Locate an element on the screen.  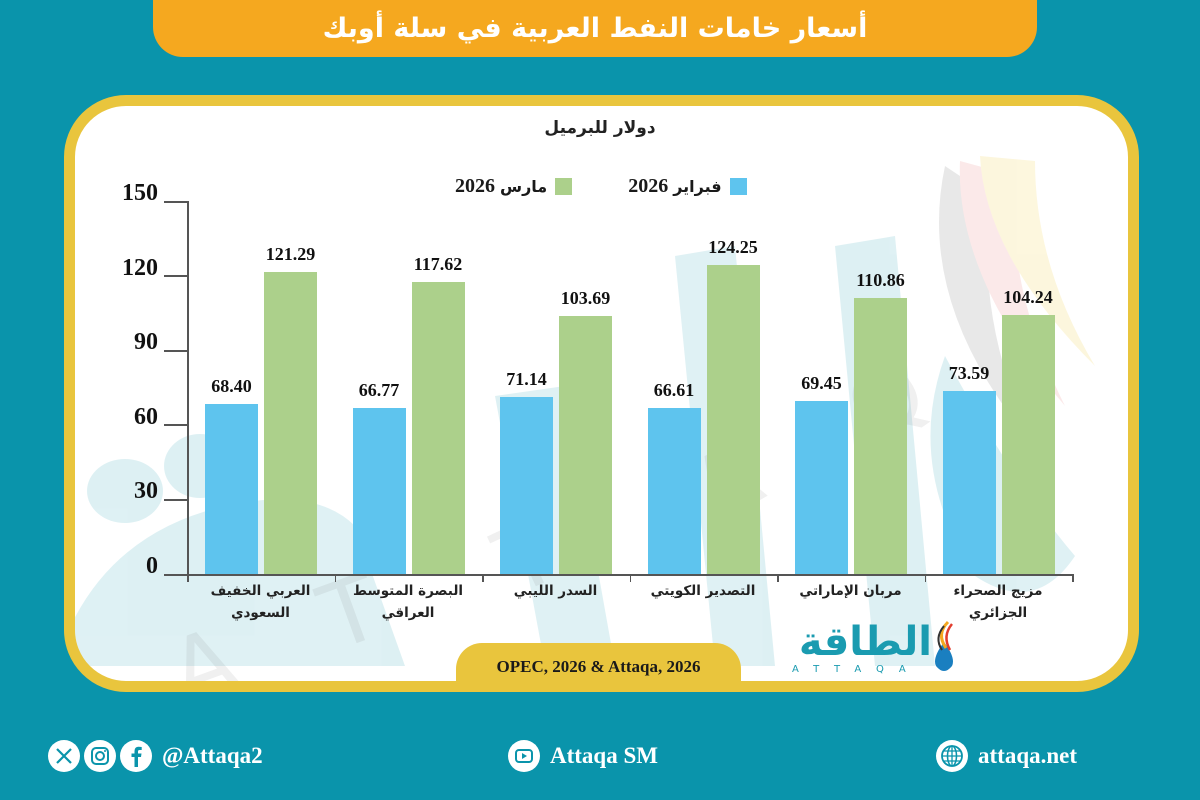
source-text: OPEC, 2026 & Attaqa, 2026 is located at coordinates (598, 666).